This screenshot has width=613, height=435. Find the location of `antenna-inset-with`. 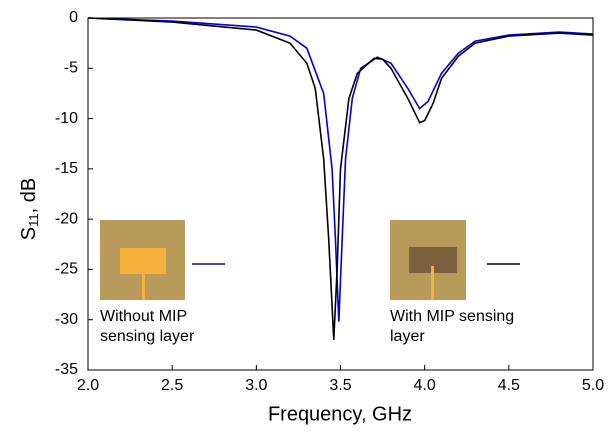

antenna-inset-with is located at coordinates (428, 260).